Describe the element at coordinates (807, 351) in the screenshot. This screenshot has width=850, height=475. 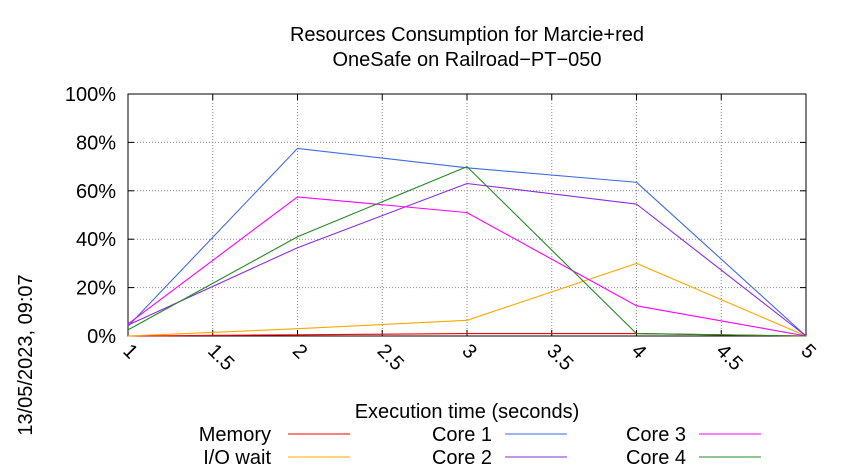
I see `x-tick-label: 5` at that location.